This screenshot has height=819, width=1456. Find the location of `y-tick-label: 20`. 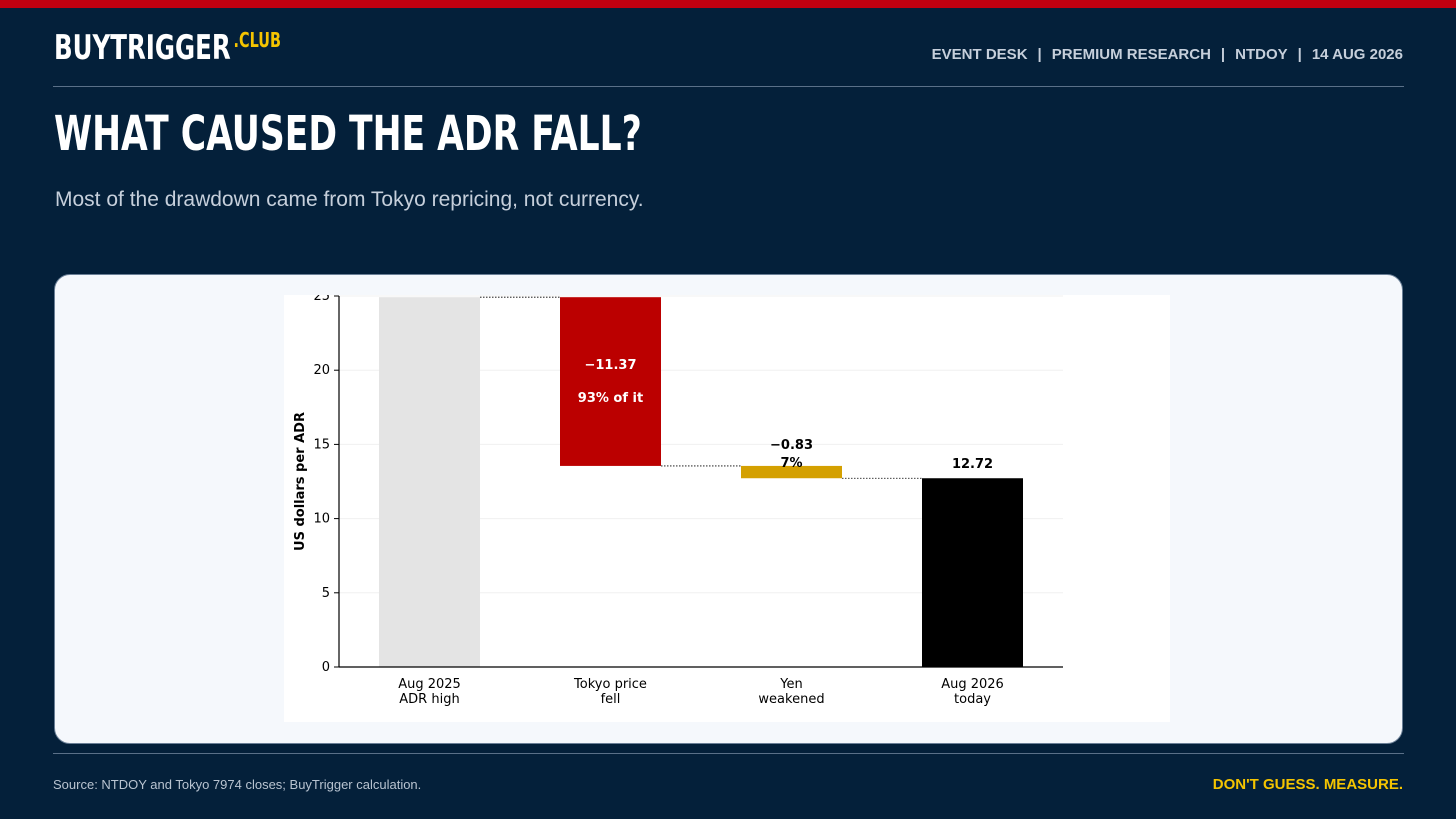

y-tick-label: 20 is located at coordinates (321, 370).